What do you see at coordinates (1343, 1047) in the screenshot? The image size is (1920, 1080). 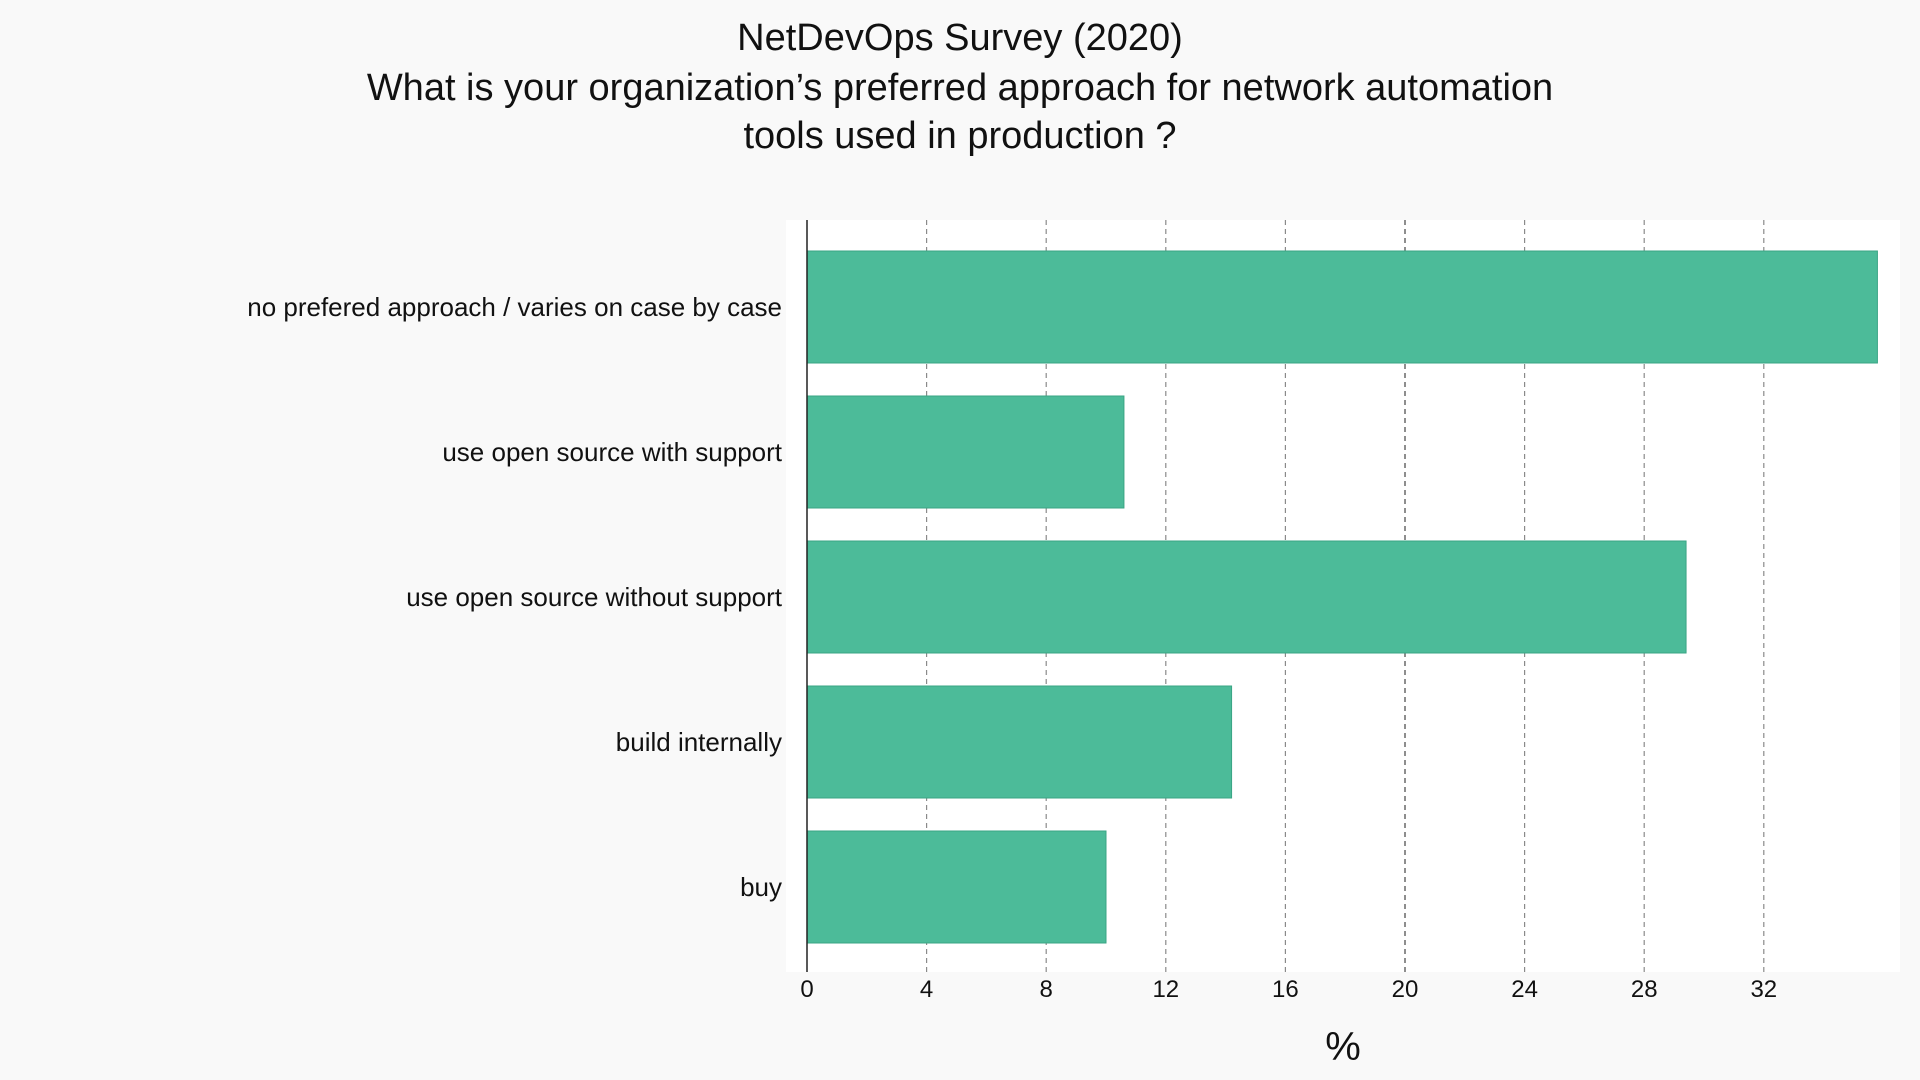 I see `x-axis-title: %` at bounding box center [1343, 1047].